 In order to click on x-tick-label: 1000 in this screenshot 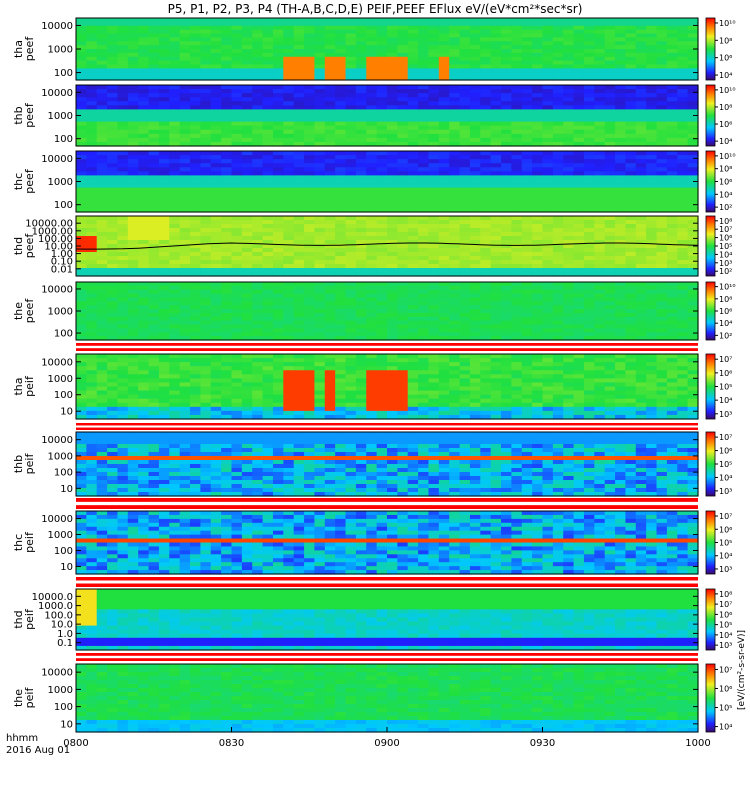, I will do `click(697, 743)`.